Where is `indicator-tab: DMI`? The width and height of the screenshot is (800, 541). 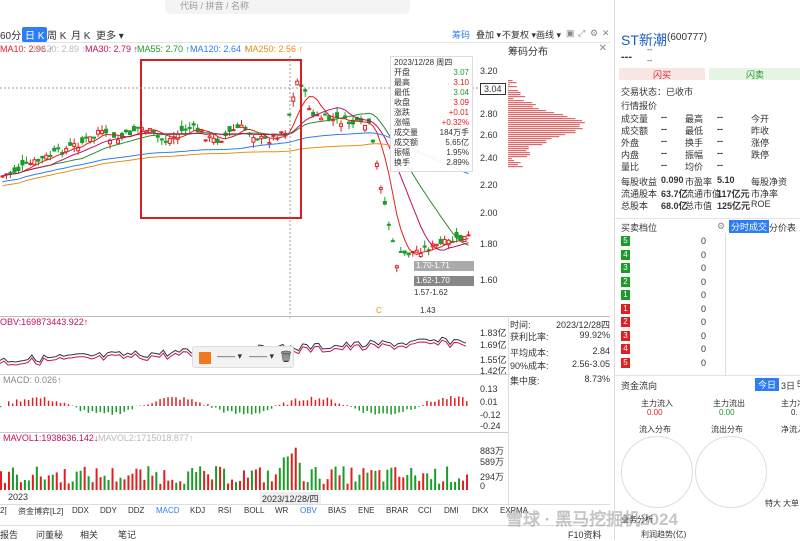 indicator-tab: DMI is located at coordinates (451, 510).